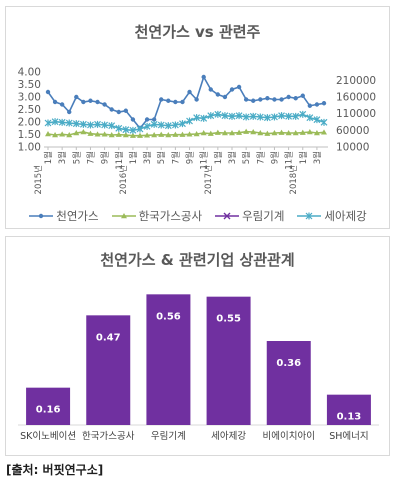 The height and width of the screenshot is (498, 403). Describe the element at coordinates (227, 216) in the screenshot. I see `legend-marker-woorim` at that location.